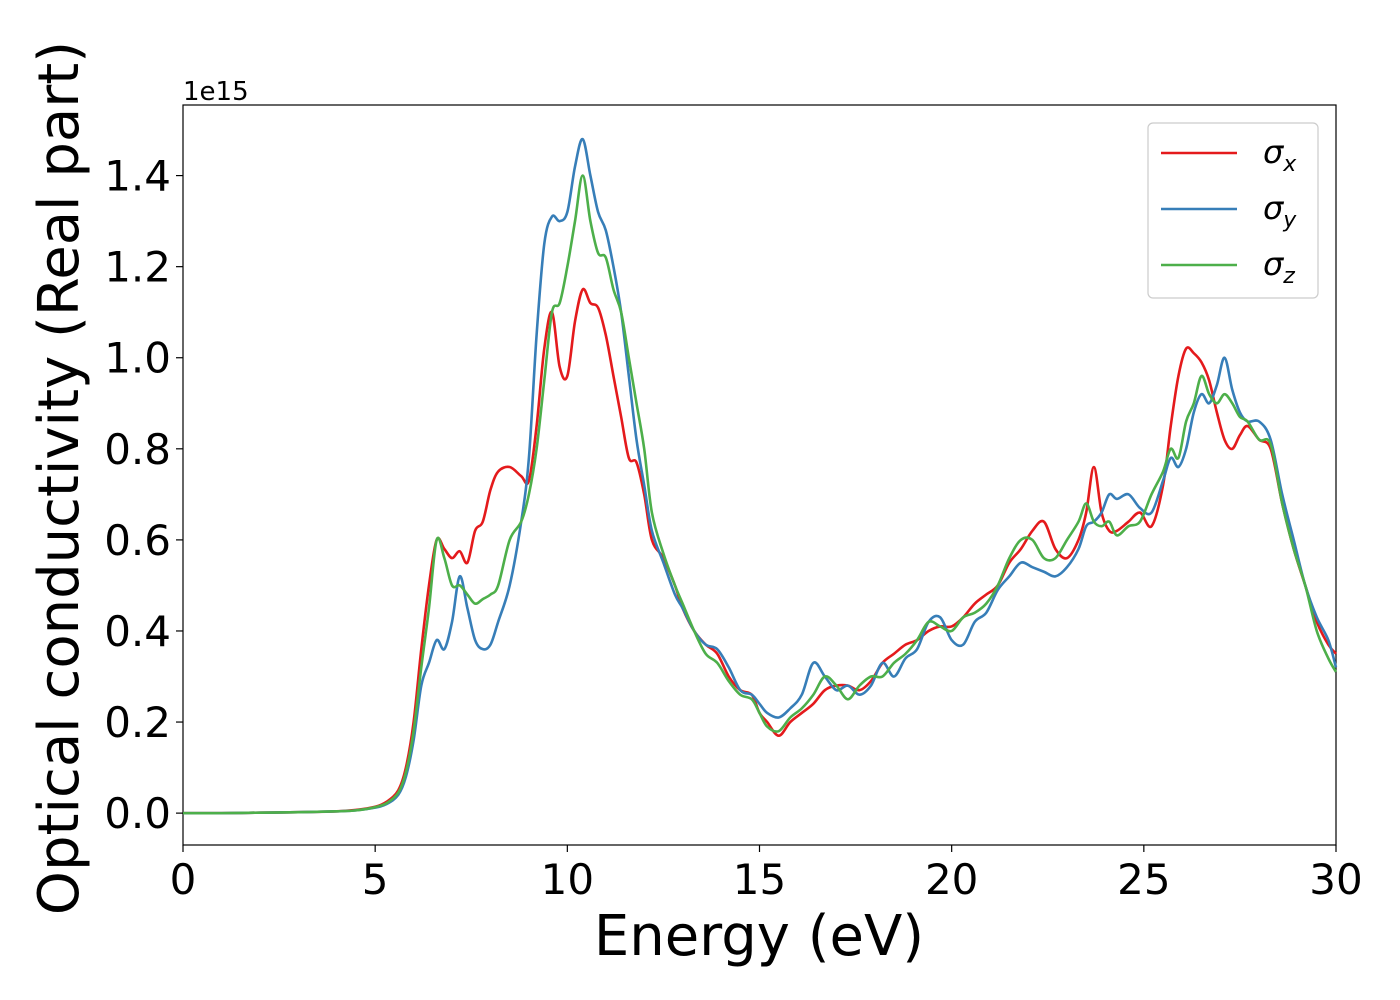 This screenshot has width=1400, height=1000. I want to click on y-tick-label: 0.2, so click(137, 722).